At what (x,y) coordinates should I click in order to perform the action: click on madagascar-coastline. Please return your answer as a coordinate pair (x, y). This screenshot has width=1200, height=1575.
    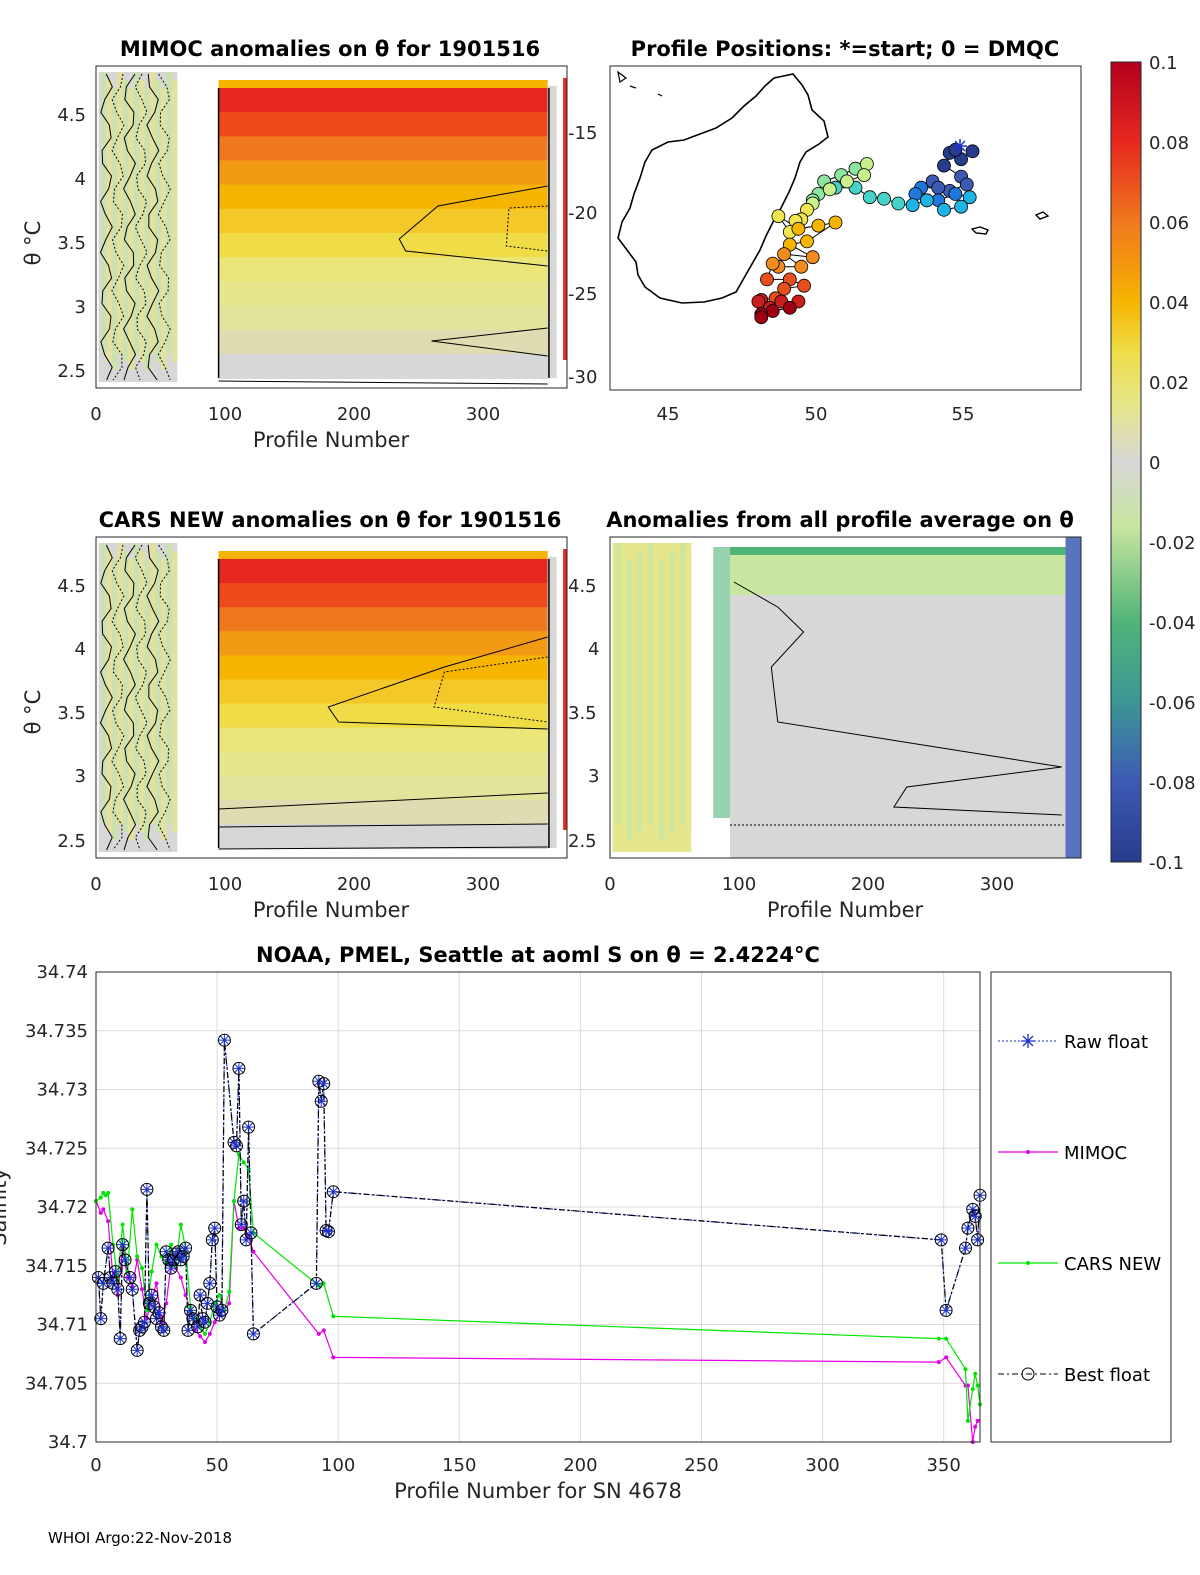
    Looking at the image, I should click on (833, 187).